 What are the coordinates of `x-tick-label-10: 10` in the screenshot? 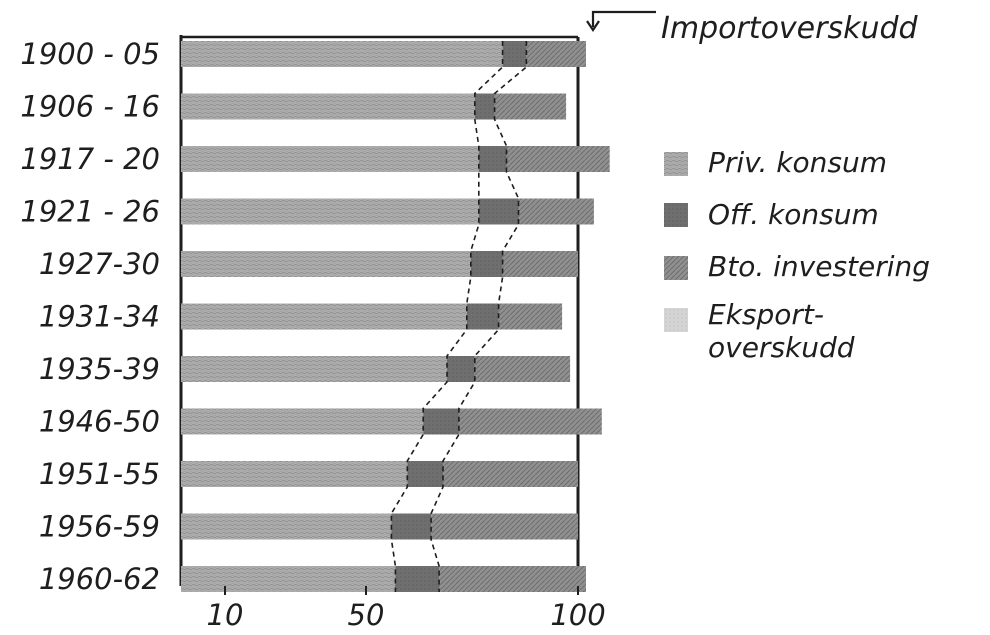 It's located at (225, 615).